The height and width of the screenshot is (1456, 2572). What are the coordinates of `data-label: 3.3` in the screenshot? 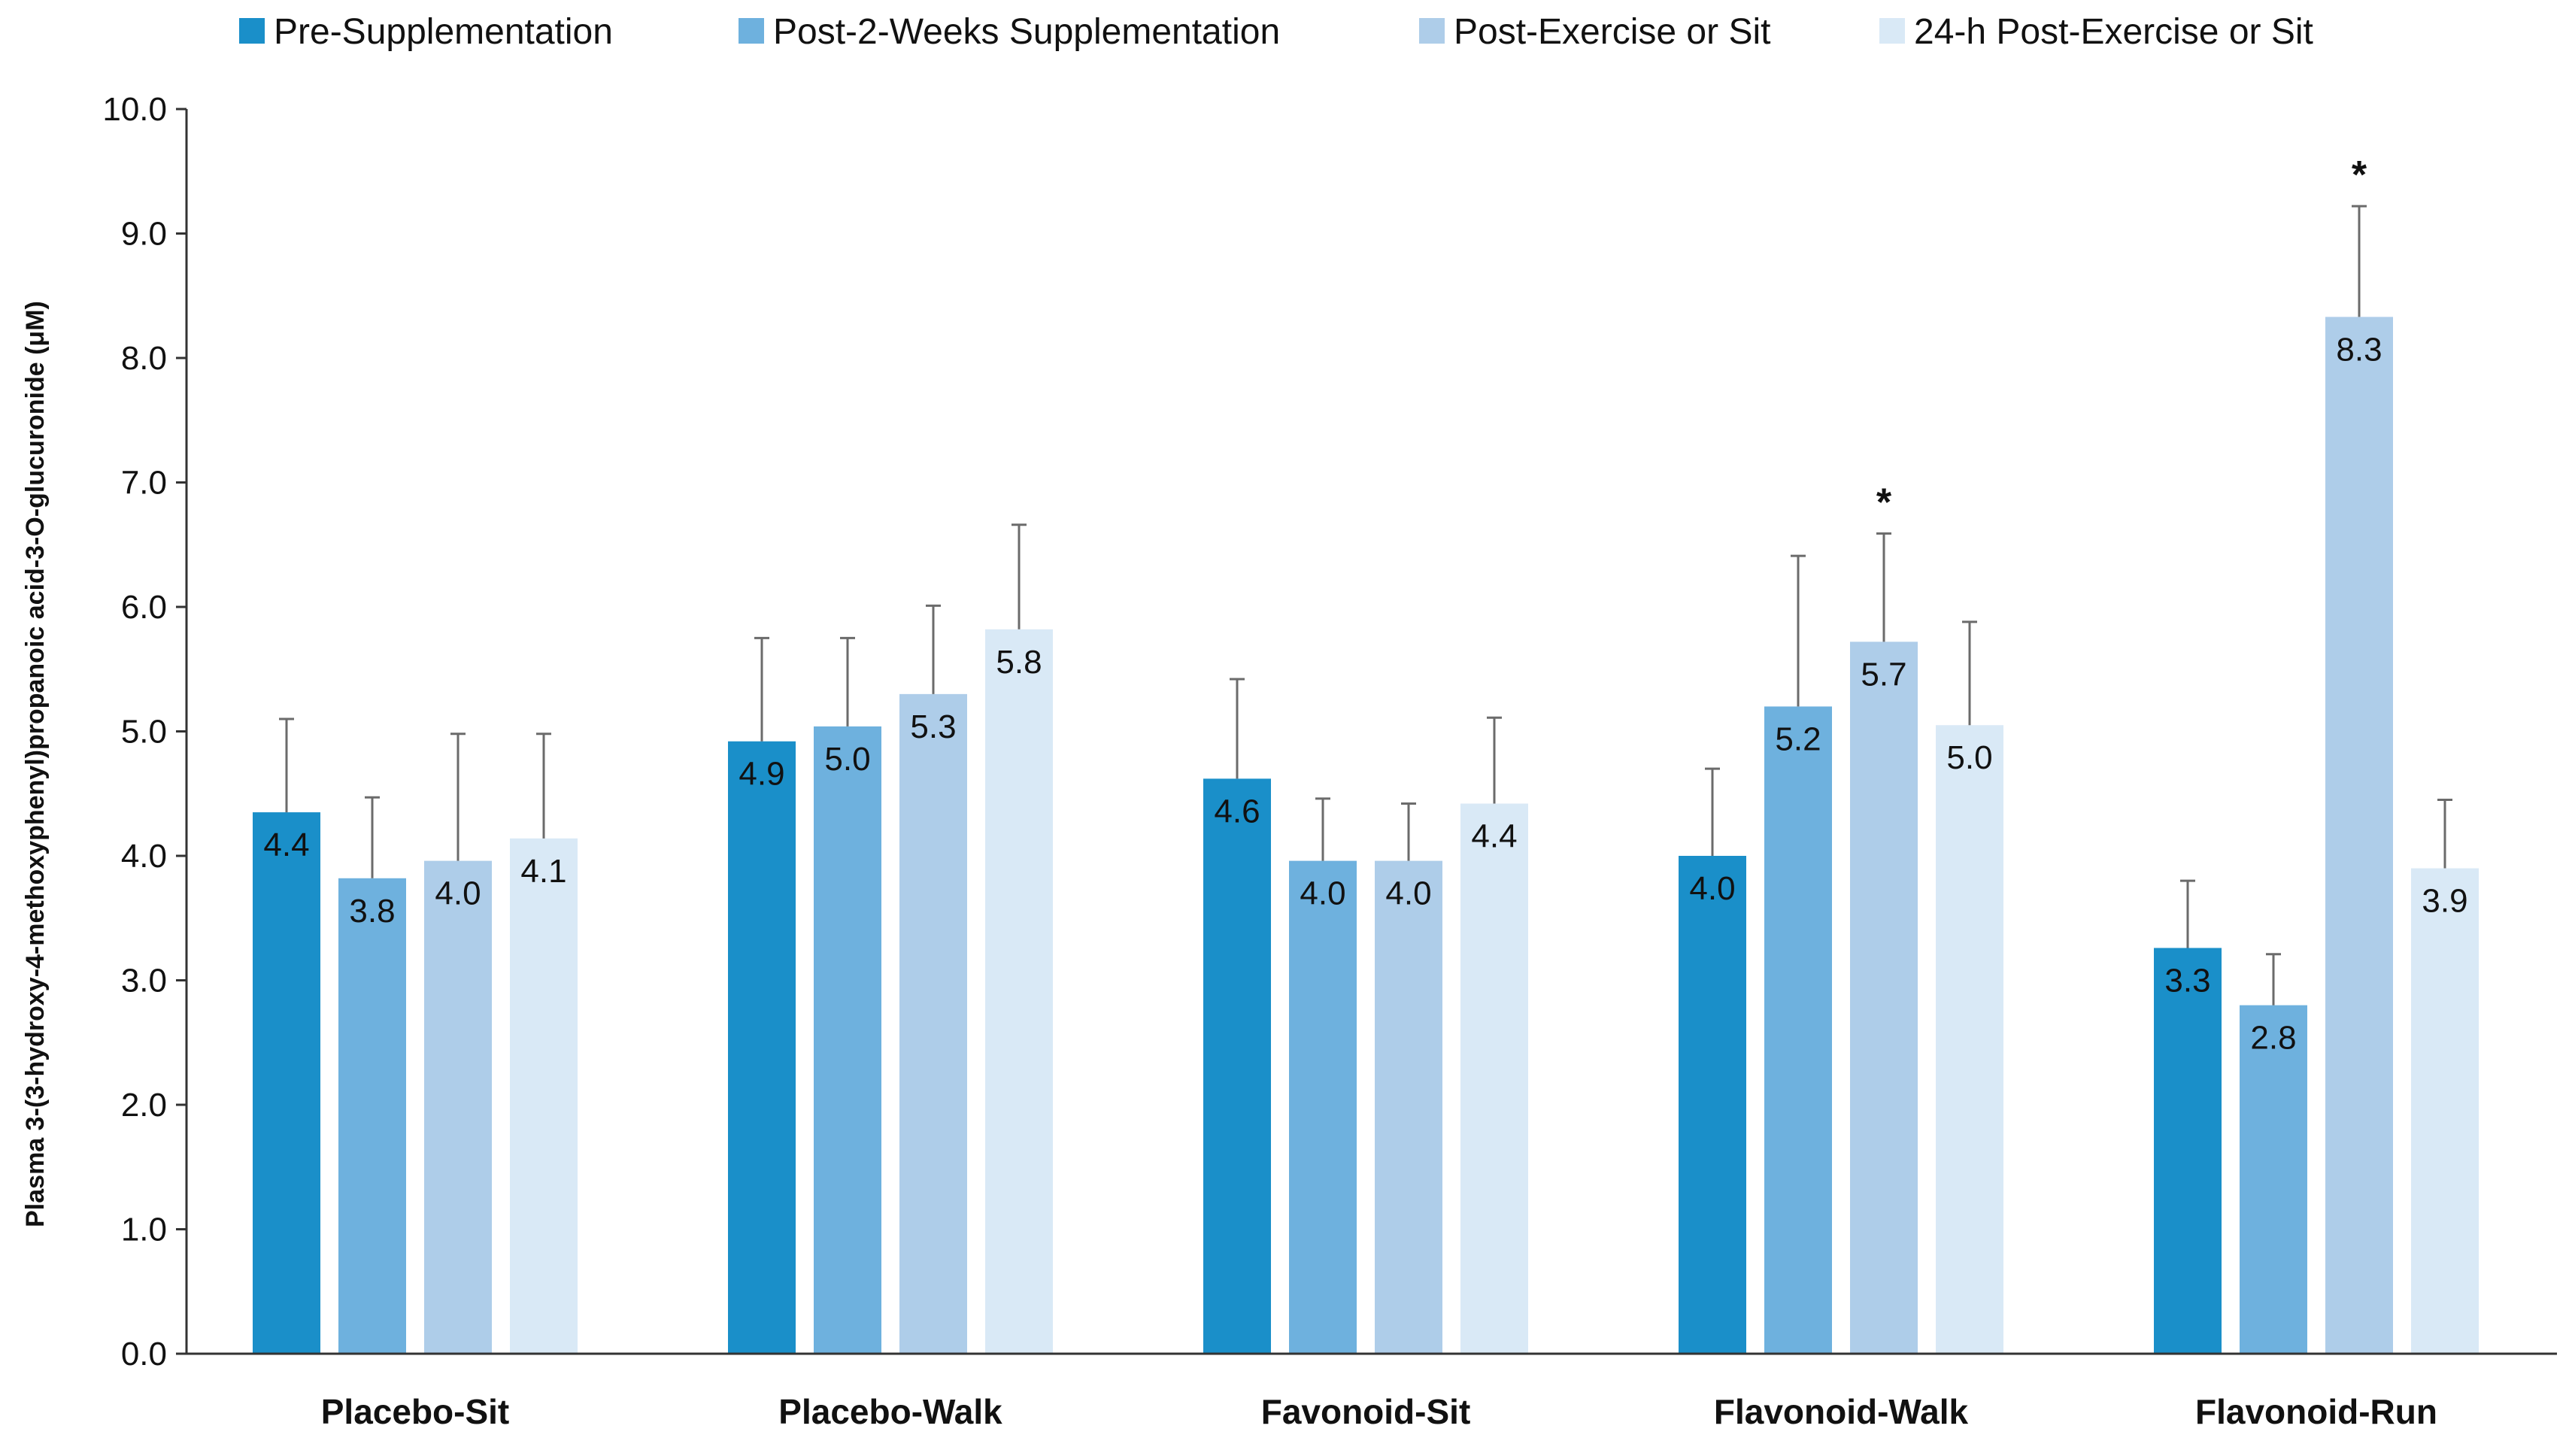 It's located at (2187, 980).